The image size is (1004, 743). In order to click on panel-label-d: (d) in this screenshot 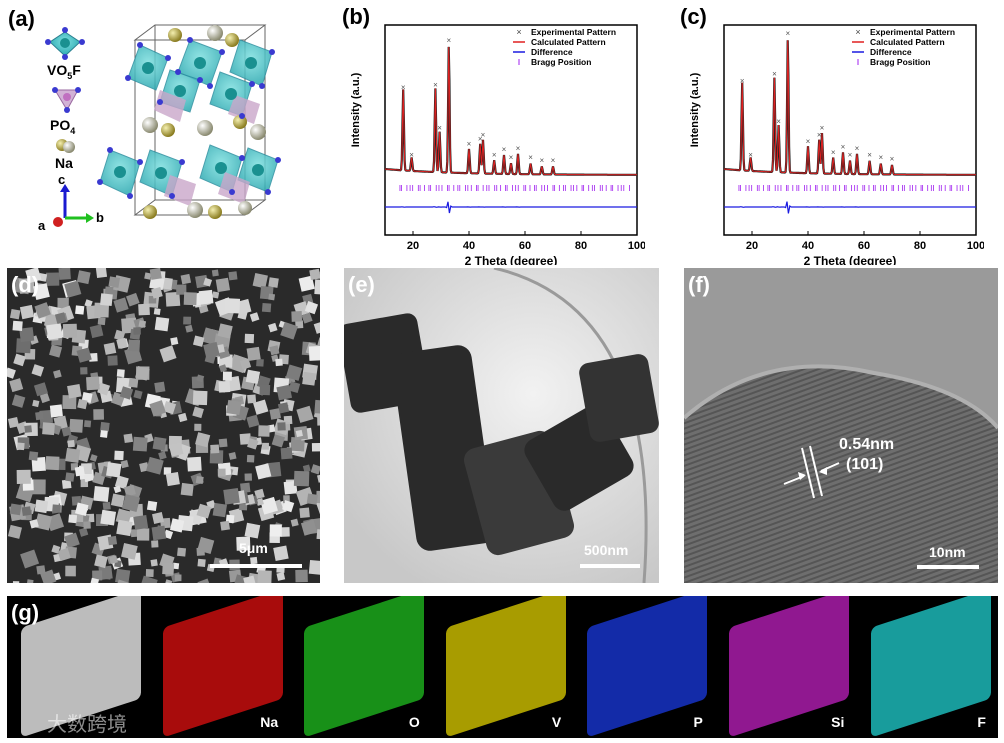, I will do `click(25, 284)`.